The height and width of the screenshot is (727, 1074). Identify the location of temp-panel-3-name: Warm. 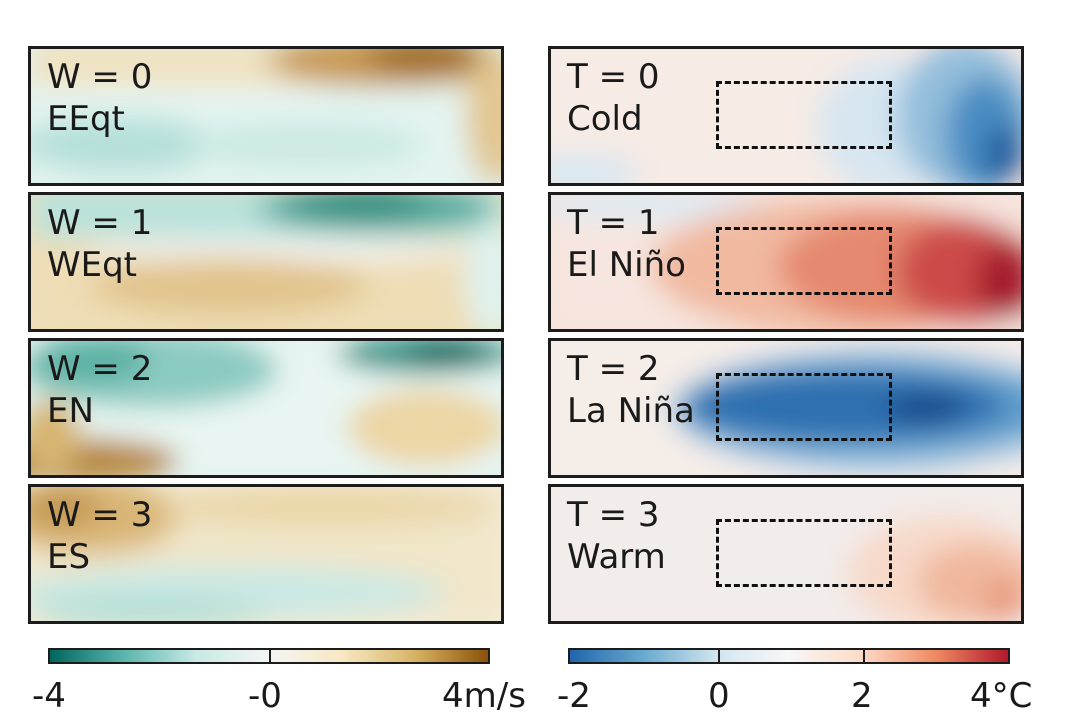
(616, 557).